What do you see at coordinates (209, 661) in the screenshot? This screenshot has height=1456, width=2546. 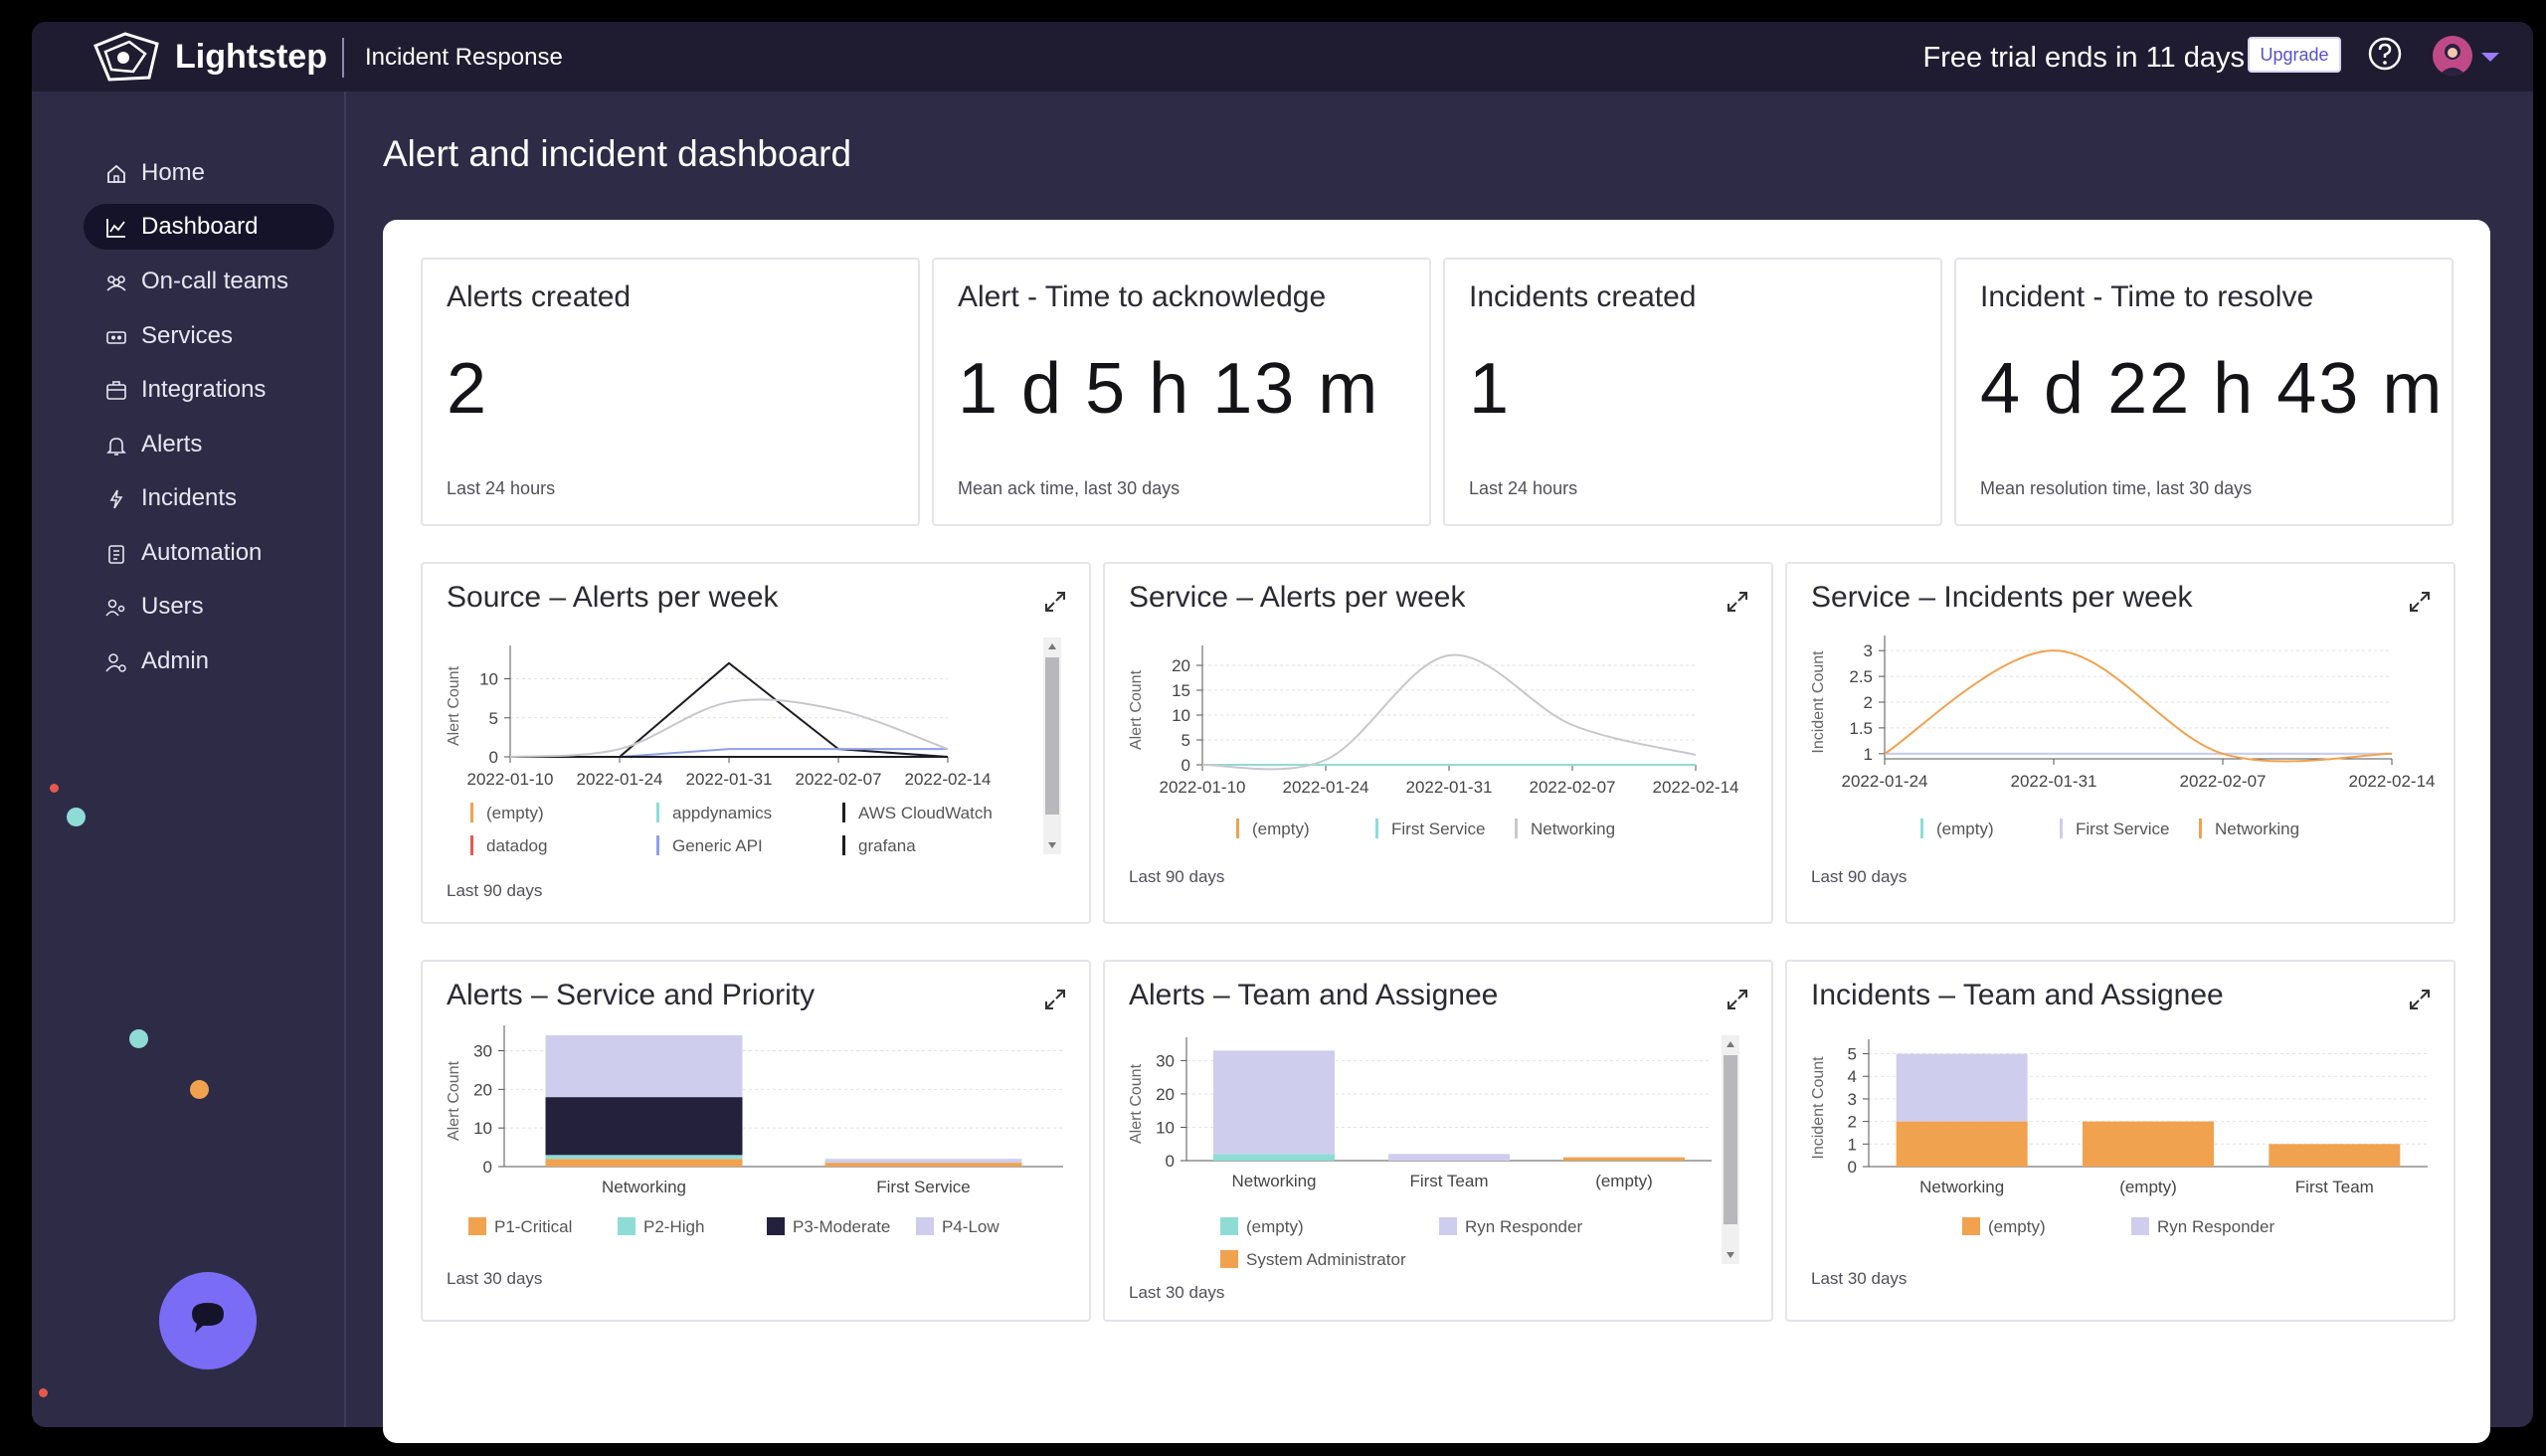 I see `sidebar-item-admin: Admin` at bounding box center [209, 661].